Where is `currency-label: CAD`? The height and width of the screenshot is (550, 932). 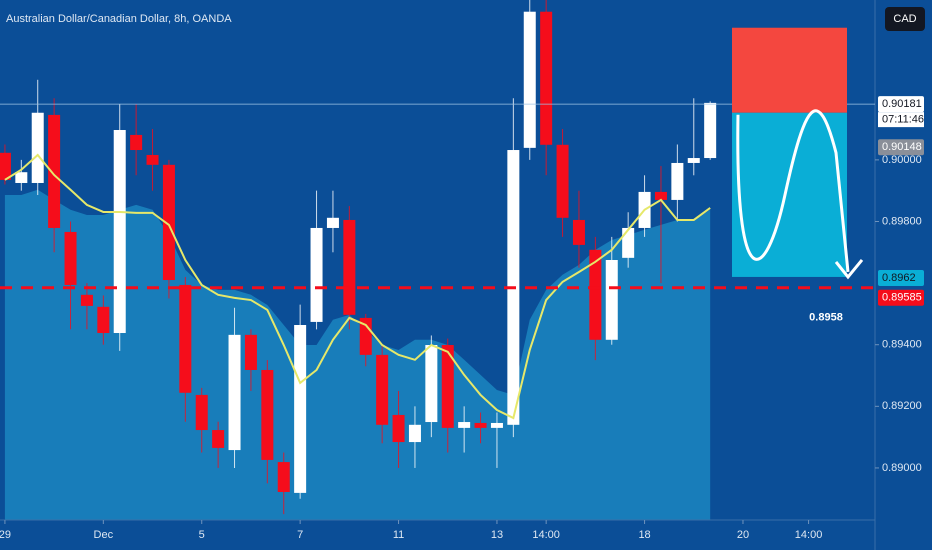 currency-label: CAD is located at coordinates (904, 19).